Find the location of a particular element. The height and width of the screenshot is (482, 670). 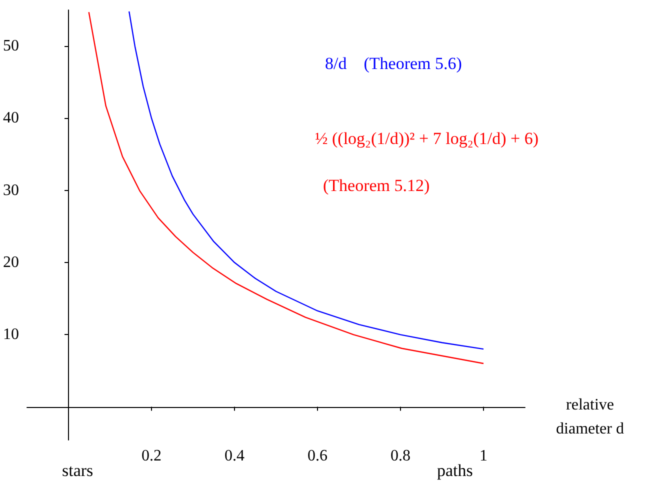

x-tick-label: 0.6 is located at coordinates (318, 456).